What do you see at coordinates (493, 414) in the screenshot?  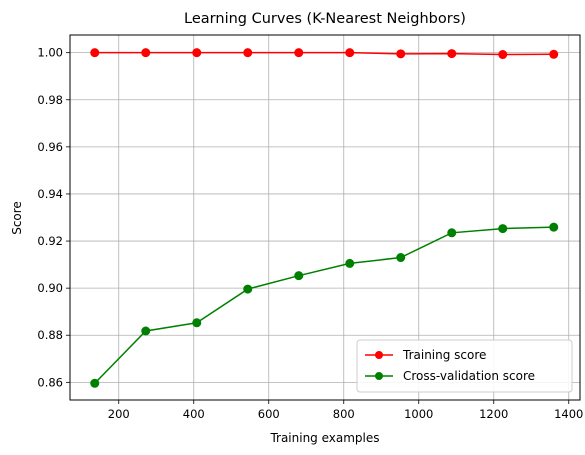 I see `x-tick-label: 1200` at bounding box center [493, 414].